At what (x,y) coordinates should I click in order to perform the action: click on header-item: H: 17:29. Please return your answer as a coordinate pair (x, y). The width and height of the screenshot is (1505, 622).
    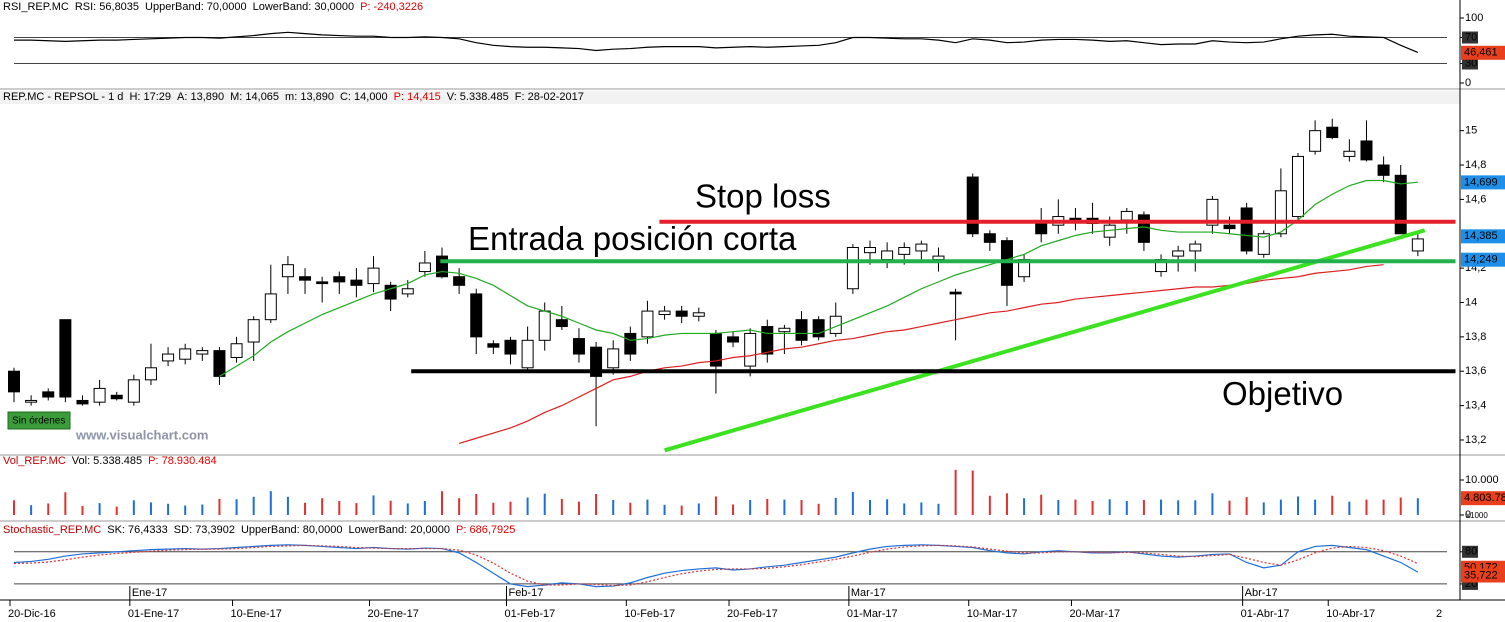
    Looking at the image, I should click on (150, 97).